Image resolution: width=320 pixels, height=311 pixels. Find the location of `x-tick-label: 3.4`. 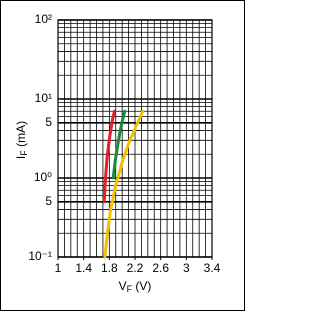

x-tick-label: 3.4 is located at coordinates (212, 268).